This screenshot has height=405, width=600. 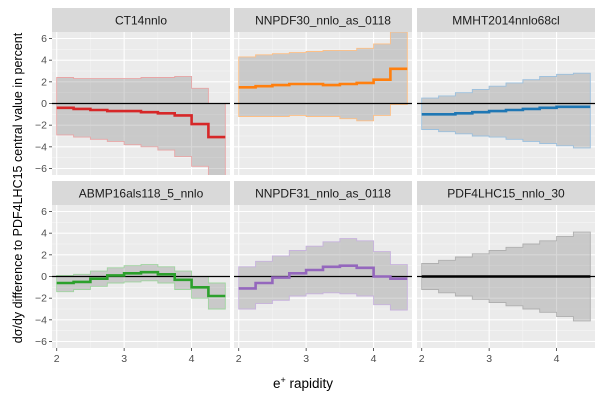 I want to click on facet-title: NNPDF31_nnlo_as_0118, so click(x=323, y=194).